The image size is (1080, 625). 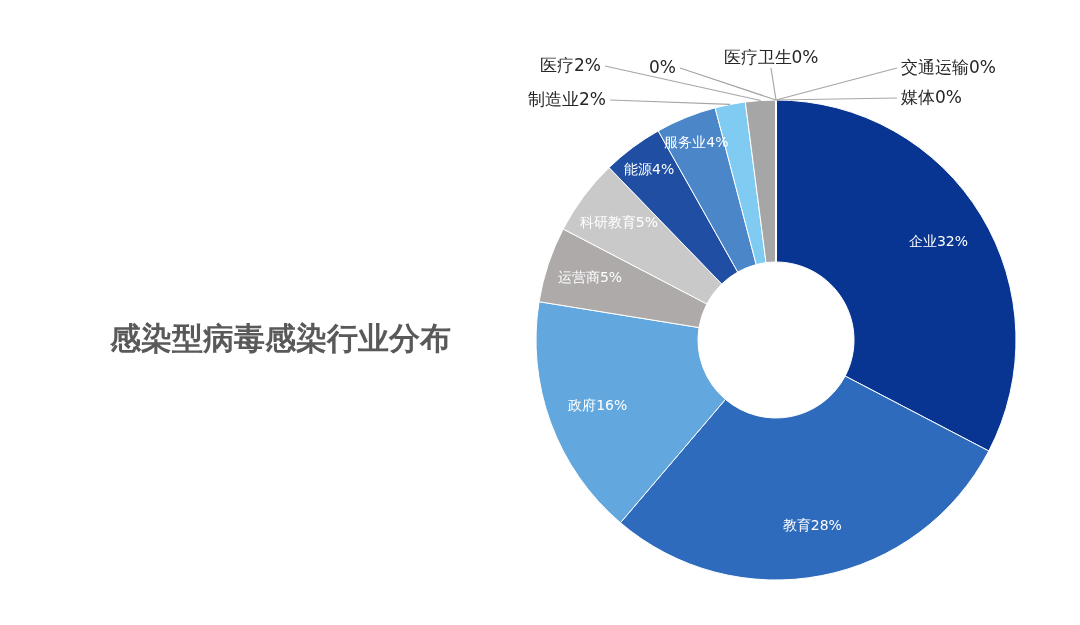 What do you see at coordinates (590, 277) in the screenshot?
I see `slice-label: 运营商5%` at bounding box center [590, 277].